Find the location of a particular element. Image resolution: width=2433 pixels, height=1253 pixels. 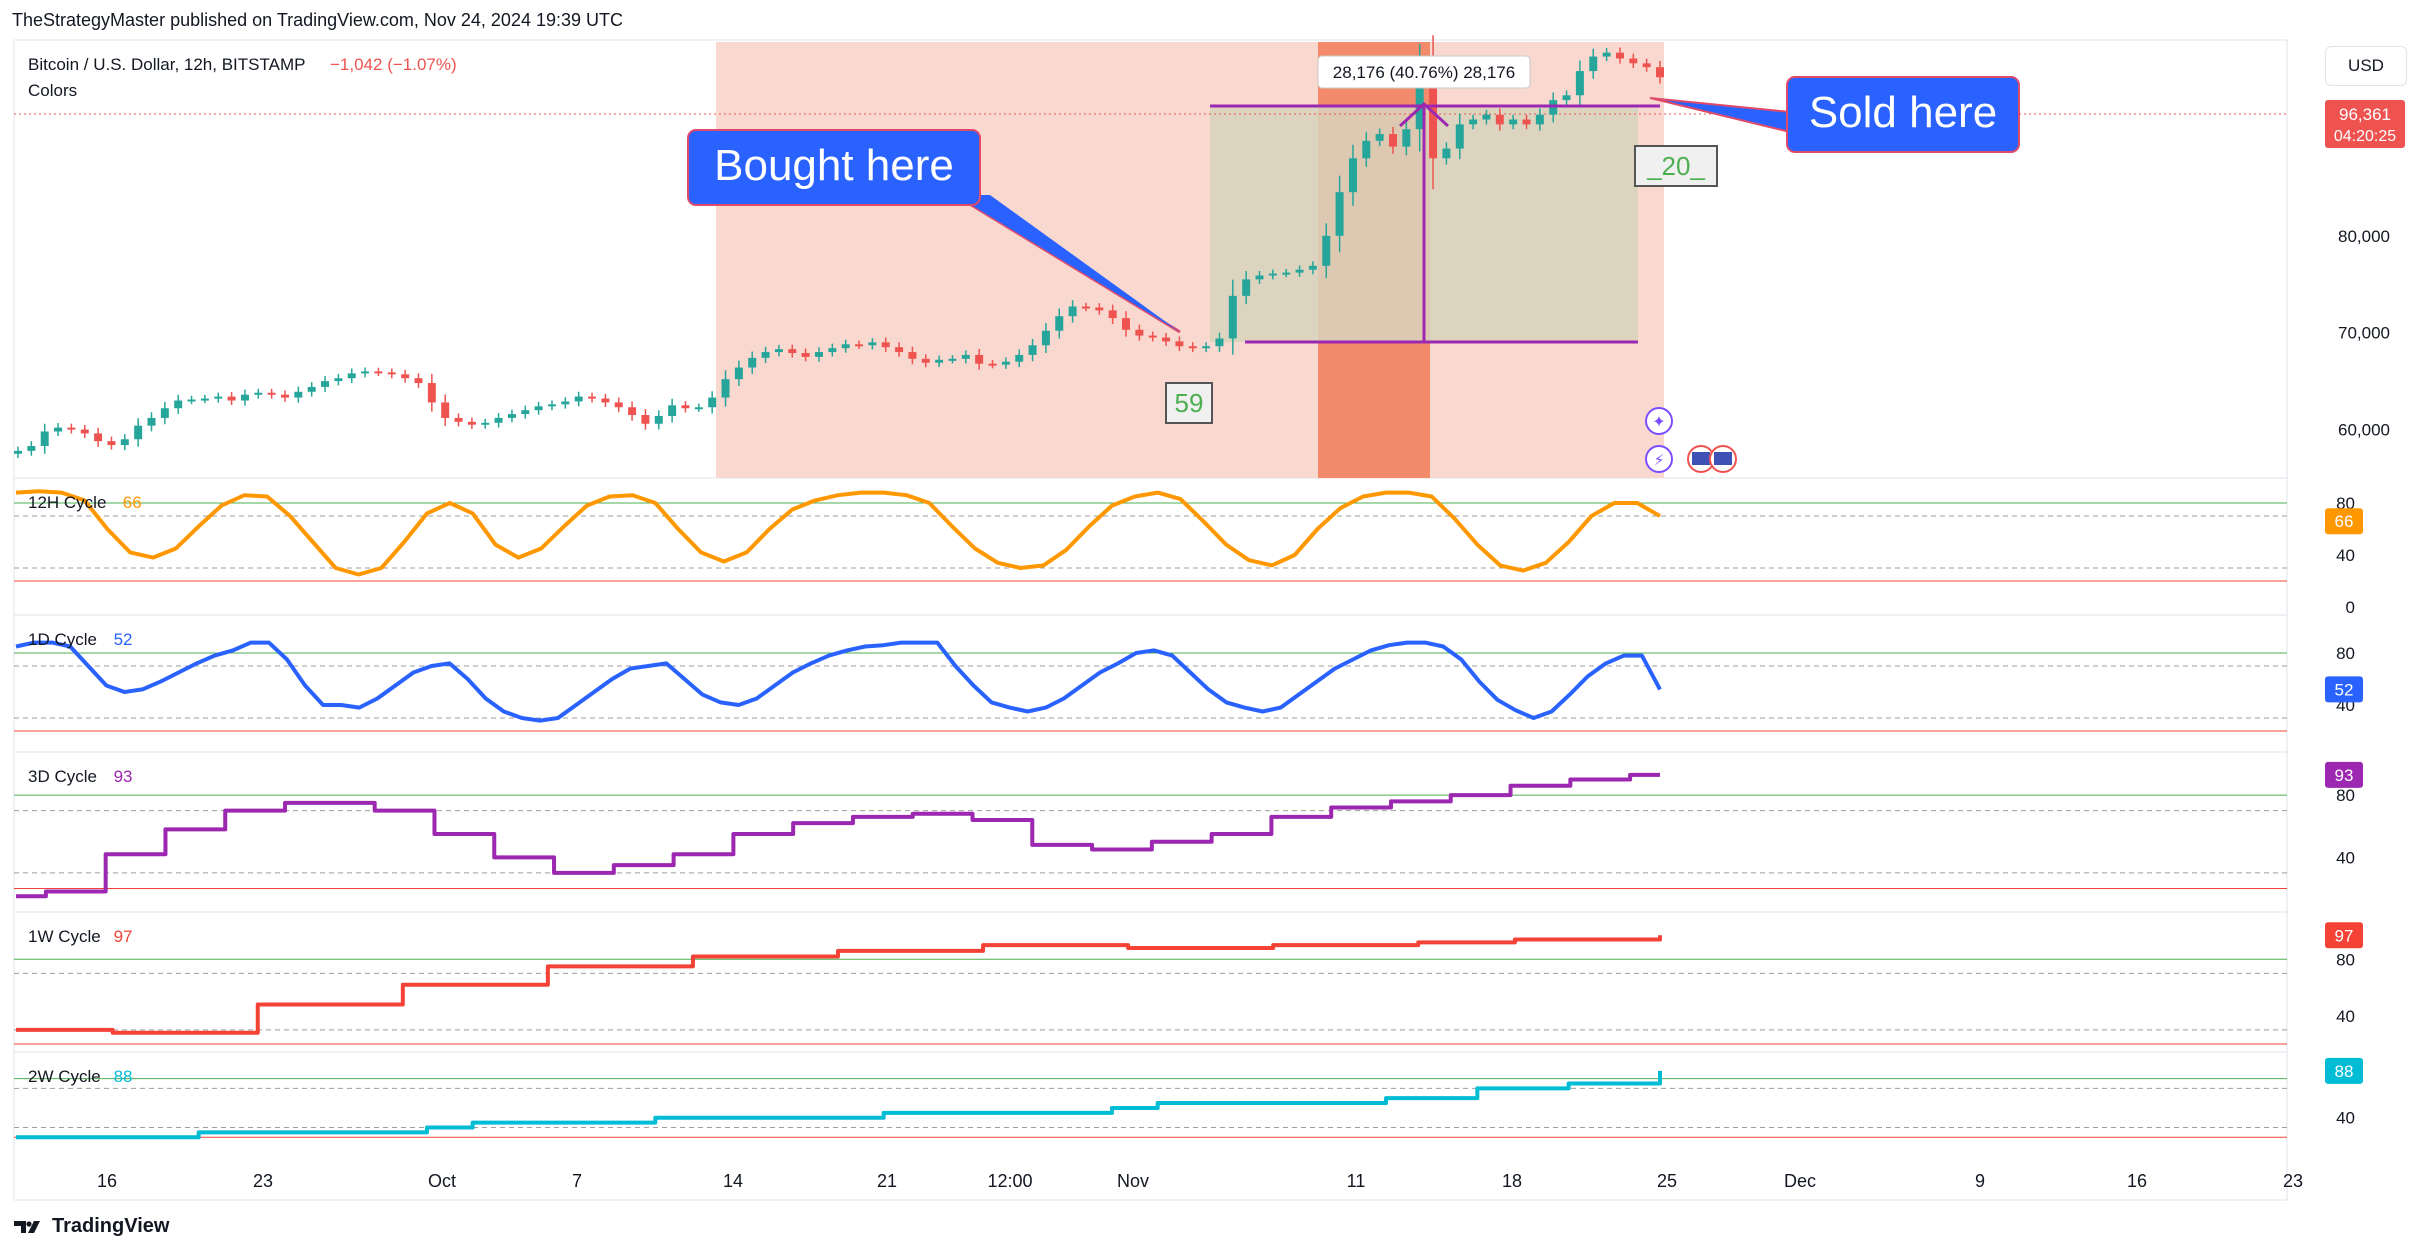

currency-button: USD is located at coordinates (2366, 66).